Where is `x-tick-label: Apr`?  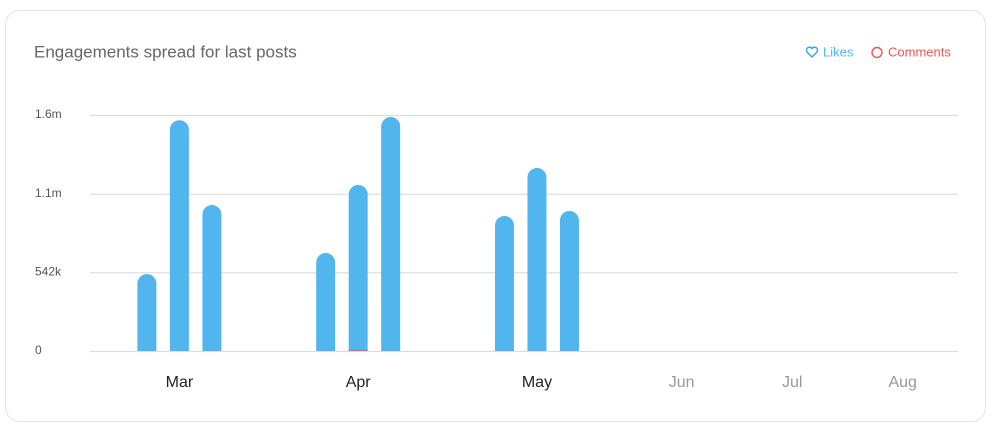 x-tick-label: Apr is located at coordinates (359, 382).